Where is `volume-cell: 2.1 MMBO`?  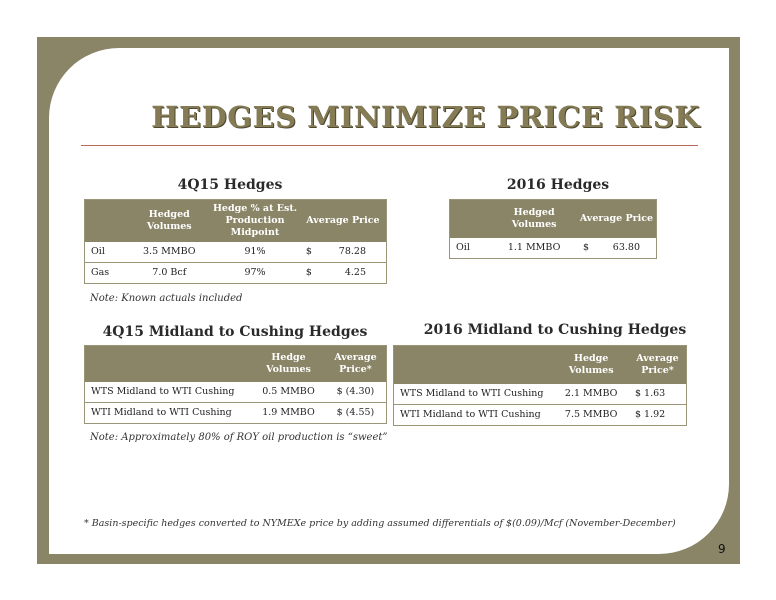 volume-cell: 2.1 MMBO is located at coordinates (591, 394).